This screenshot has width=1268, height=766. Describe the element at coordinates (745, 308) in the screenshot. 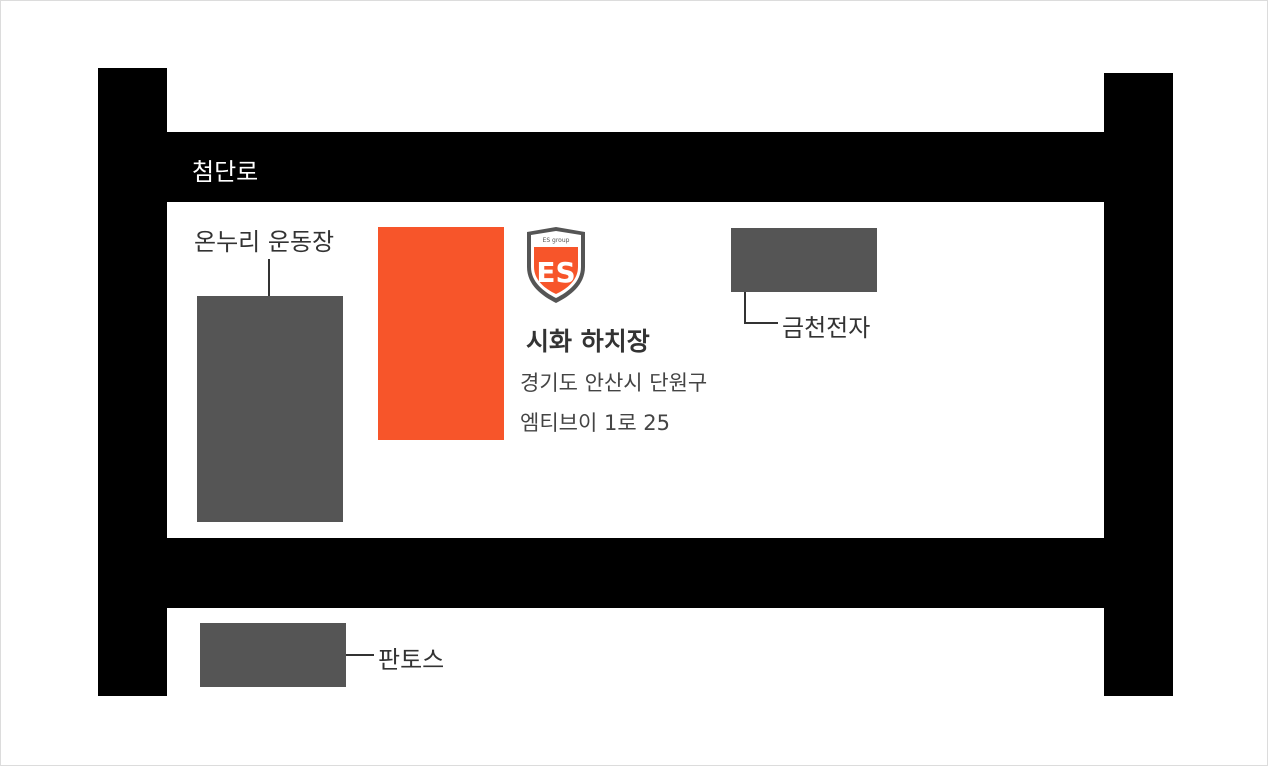

I see `leader-line-geumcheon-vertical` at that location.